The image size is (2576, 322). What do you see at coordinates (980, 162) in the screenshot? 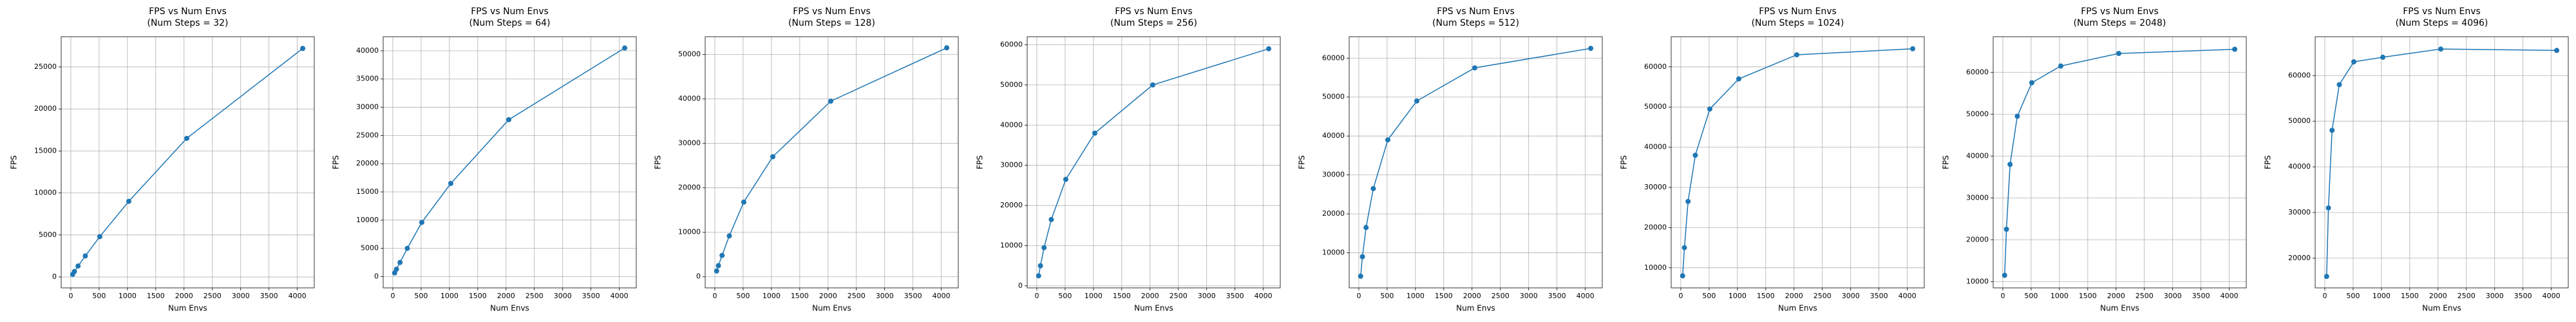
I see `y-axis-label: FPS` at bounding box center [980, 162].